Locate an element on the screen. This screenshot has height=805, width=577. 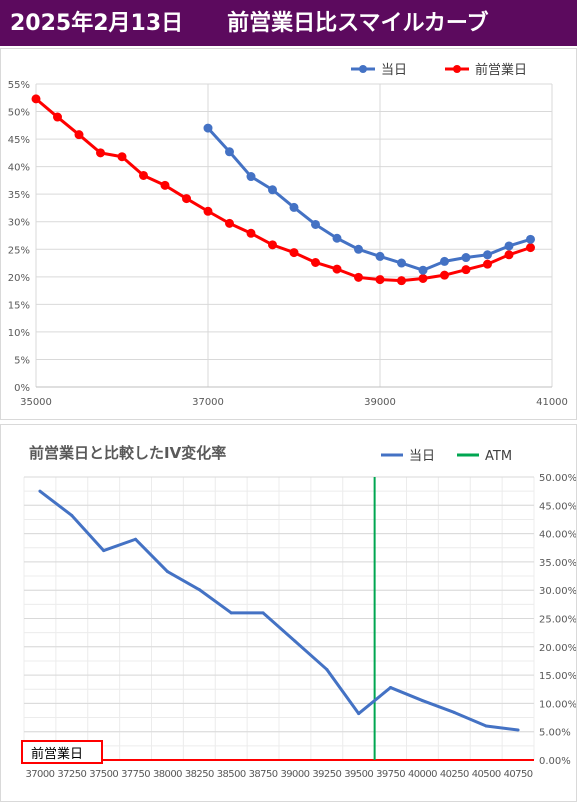
chart-title: 前営業日と比較したIV変化率 is located at coordinates (127, 453).